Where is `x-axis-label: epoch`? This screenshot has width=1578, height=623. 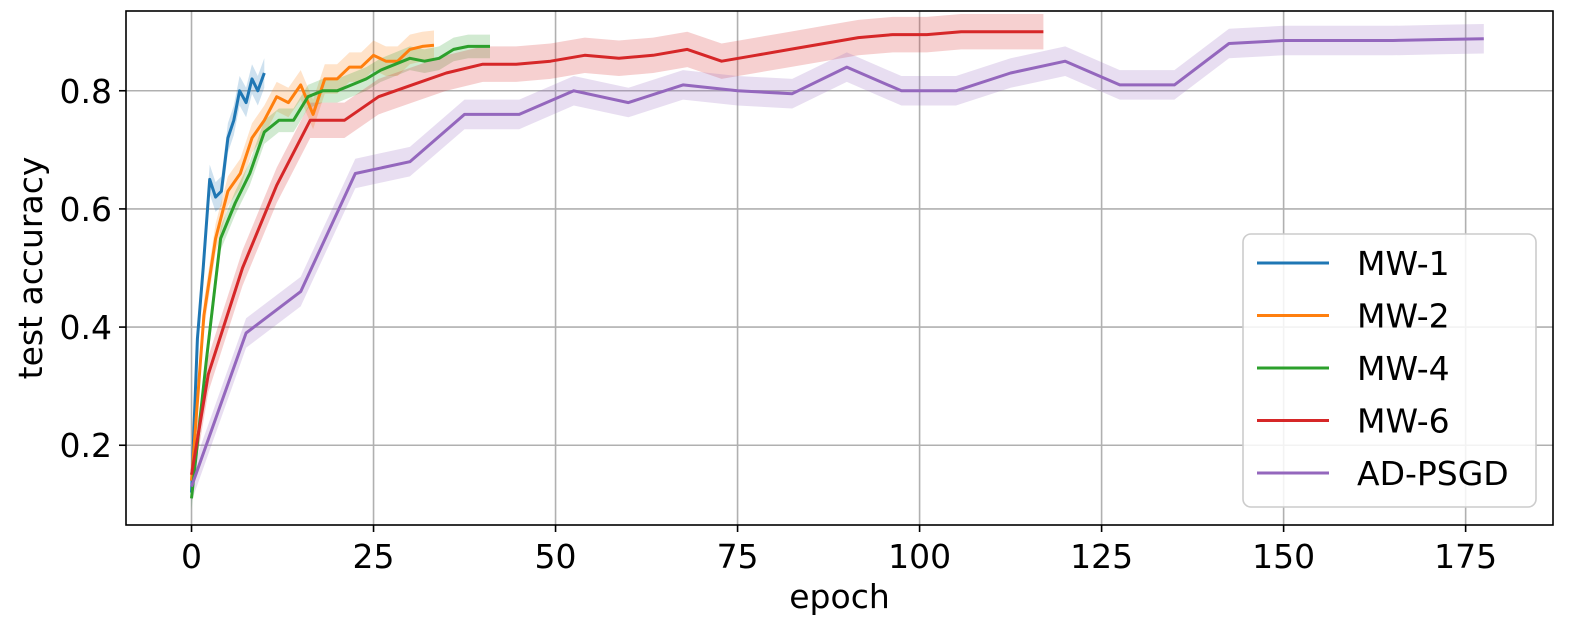
x-axis-label: epoch is located at coordinates (839, 596).